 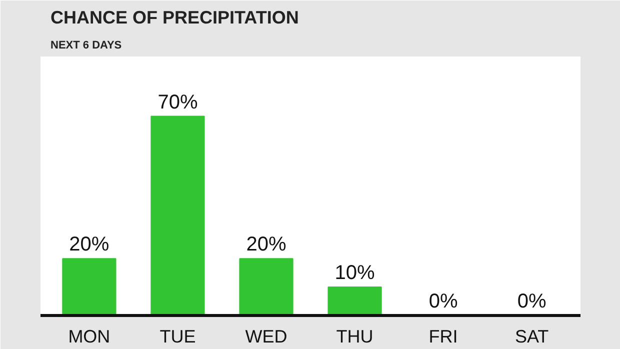 I want to click on data-label: 10%, so click(x=354, y=273).